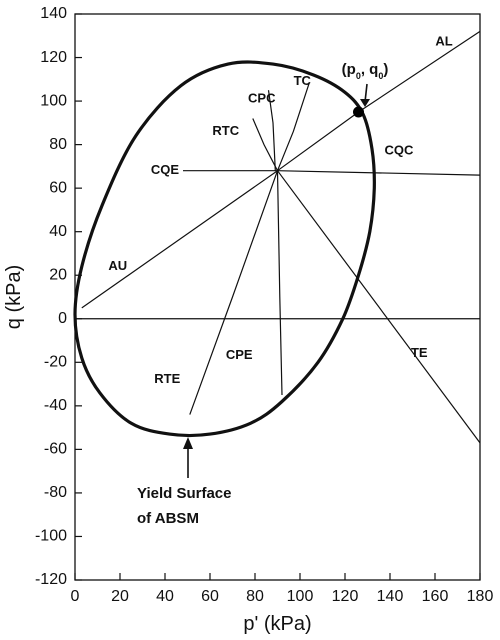 The image size is (500, 640). What do you see at coordinates (279, 283) in the screenshot?
I see `path-cpe` at bounding box center [279, 283].